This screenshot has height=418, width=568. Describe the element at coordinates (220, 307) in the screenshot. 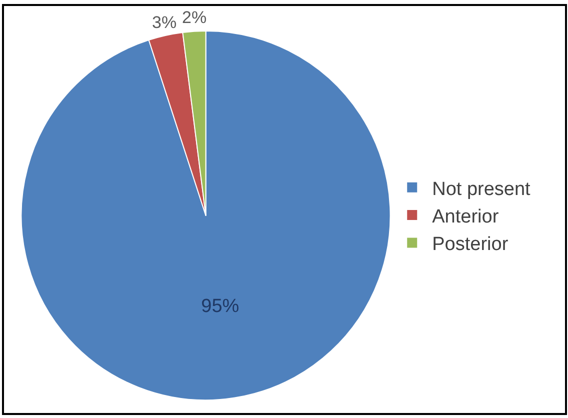

I see `data-label: 95%` at that location.